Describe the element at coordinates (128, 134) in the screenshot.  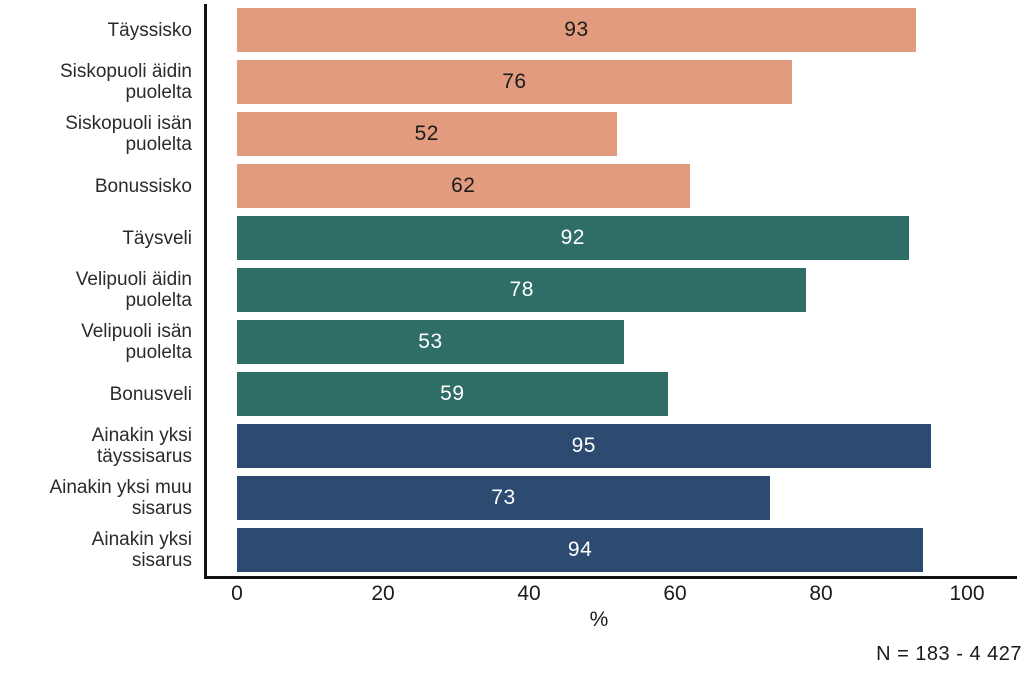
I see `category-label: Siskopuoli isän puolelta` at that location.